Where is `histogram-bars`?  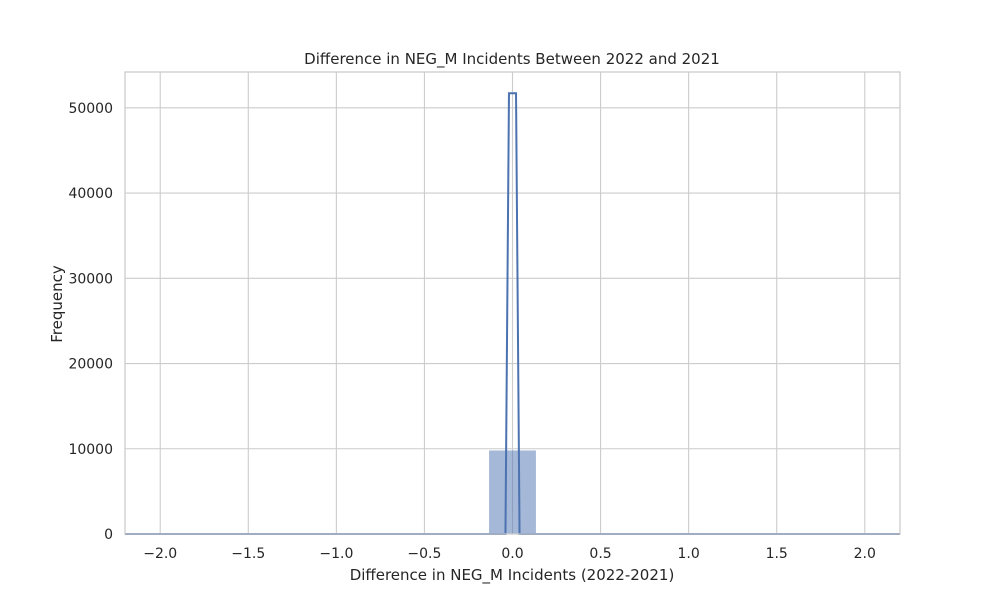
histogram-bars is located at coordinates (512, 492).